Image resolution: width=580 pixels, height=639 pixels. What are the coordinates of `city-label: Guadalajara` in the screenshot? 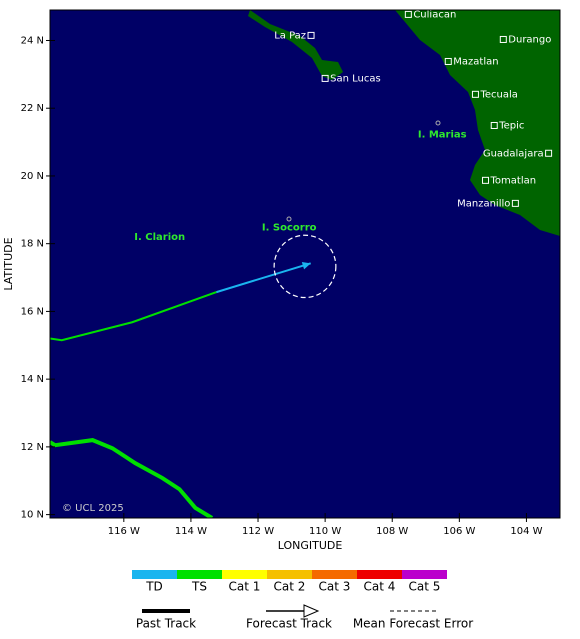 It's located at (513, 153).